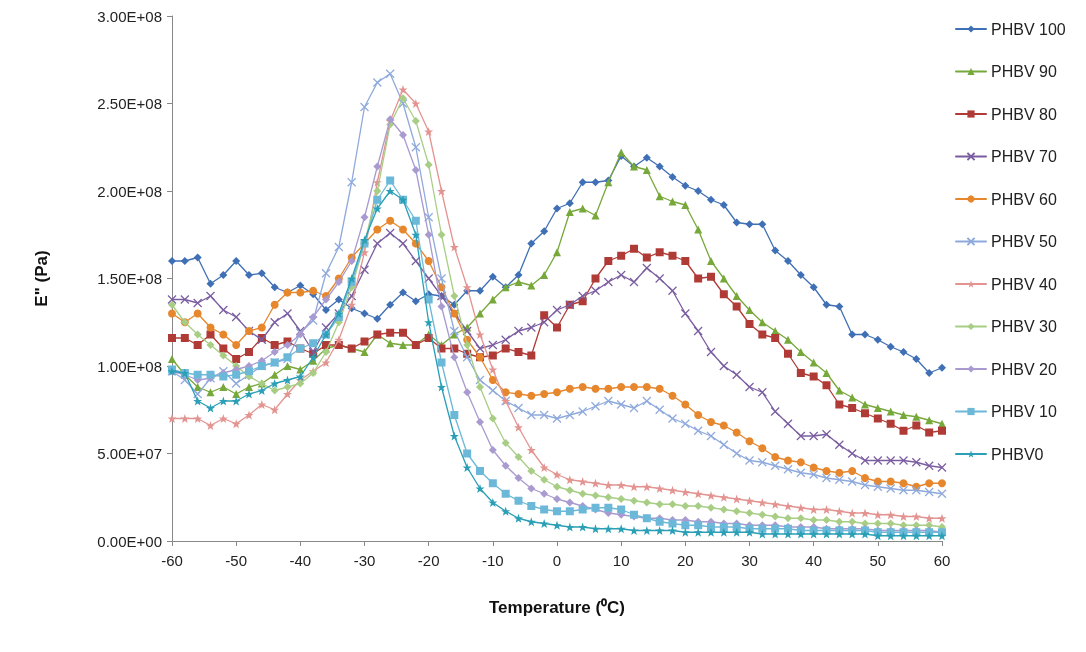 The image size is (1086, 652). I want to click on x-tick-label: -50, so click(236, 560).